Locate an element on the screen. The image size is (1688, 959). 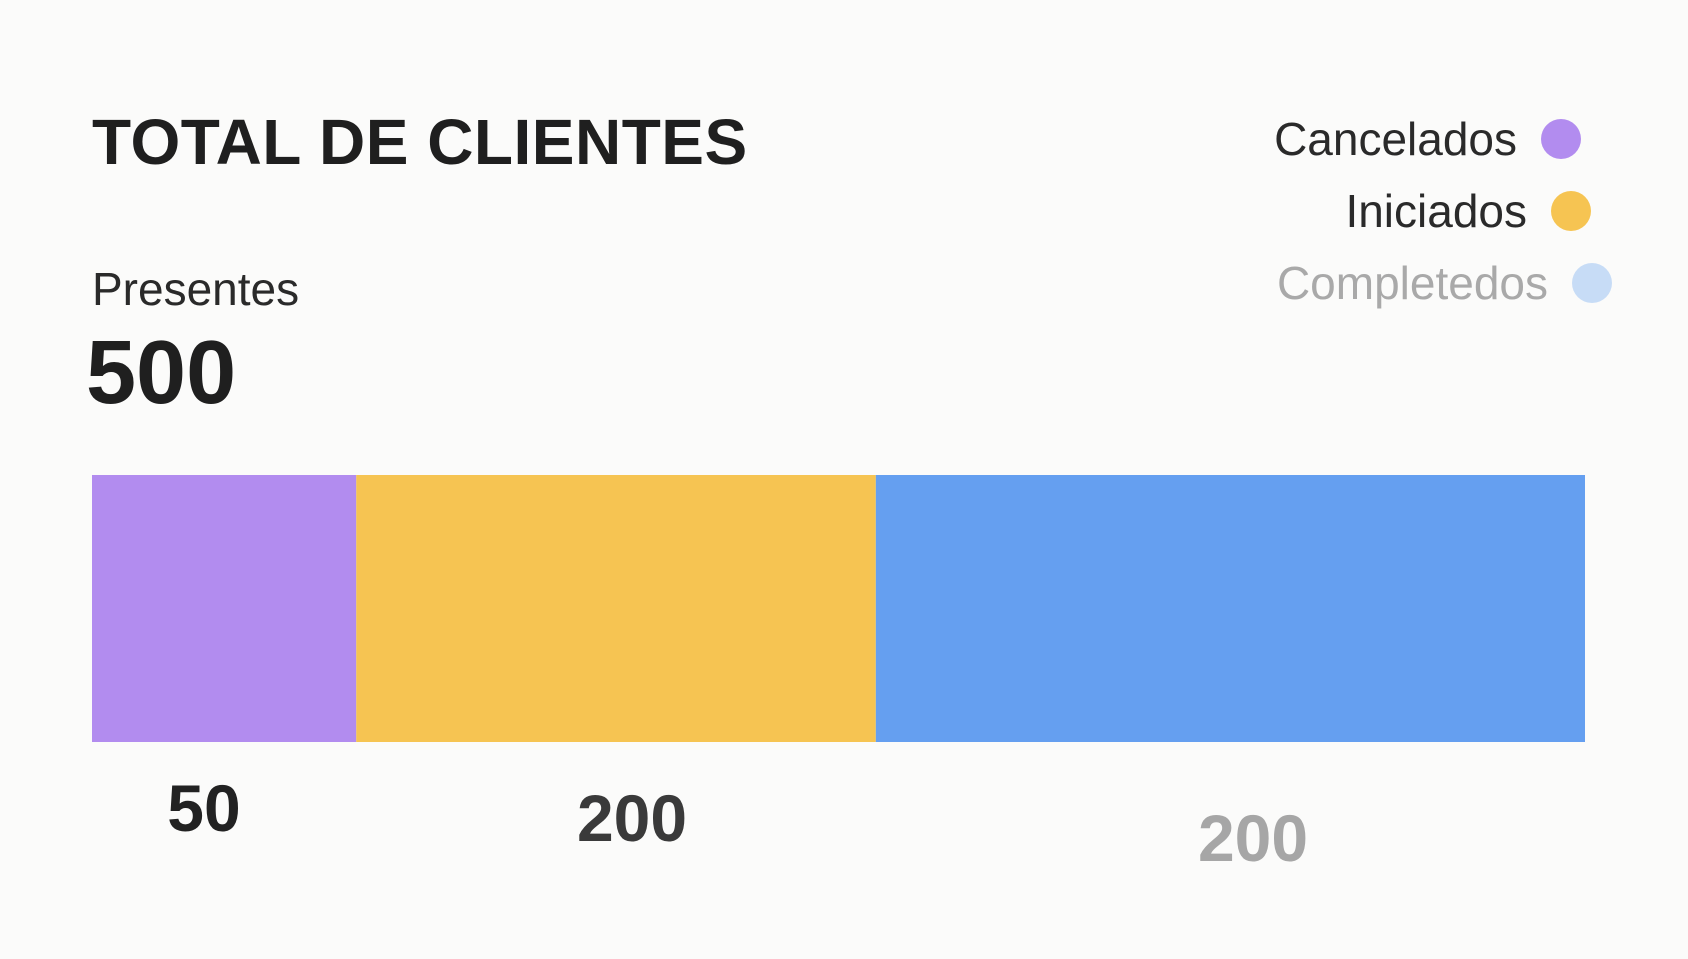
value-label-cancelados: 50 is located at coordinates (204, 808).